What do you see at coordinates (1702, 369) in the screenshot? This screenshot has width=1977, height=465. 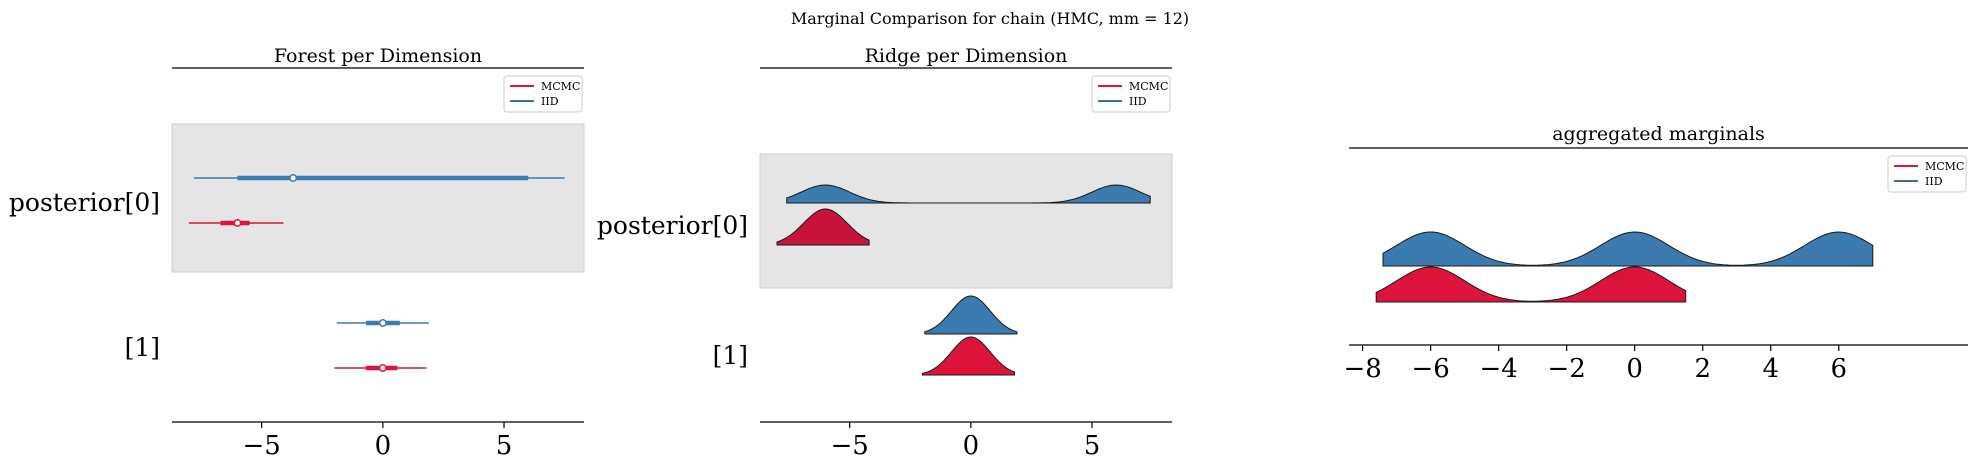 I see `x-tick-label: 2` at bounding box center [1702, 369].